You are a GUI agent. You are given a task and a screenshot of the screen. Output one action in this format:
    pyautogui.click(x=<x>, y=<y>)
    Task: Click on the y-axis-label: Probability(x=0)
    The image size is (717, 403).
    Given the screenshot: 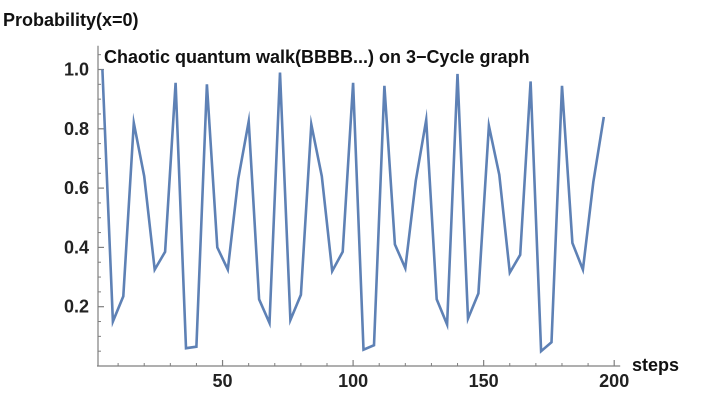 What is the action you would take?
    pyautogui.click(x=71, y=20)
    